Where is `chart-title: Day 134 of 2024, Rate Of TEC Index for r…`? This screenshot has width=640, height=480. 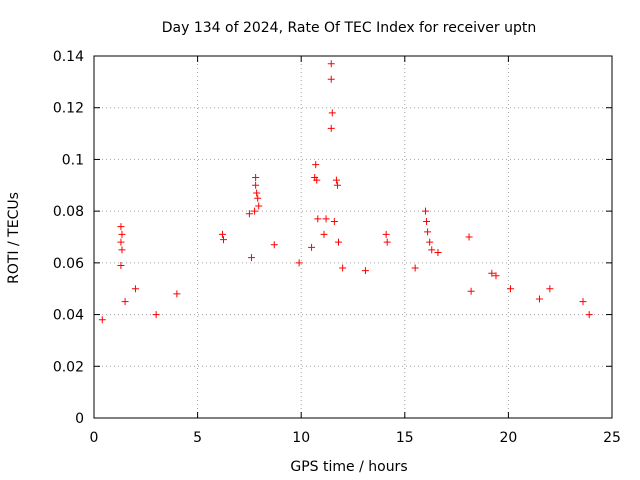
chart-title: Day 134 of 2024, Rate Of TEC Index for r… is located at coordinates (349, 28).